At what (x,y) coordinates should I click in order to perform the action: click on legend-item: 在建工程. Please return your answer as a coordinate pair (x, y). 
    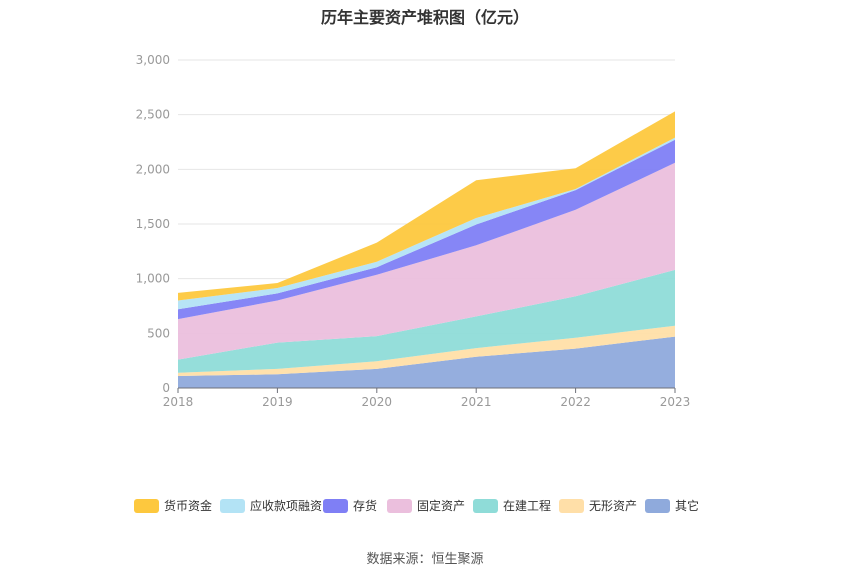
    Looking at the image, I should click on (512, 505).